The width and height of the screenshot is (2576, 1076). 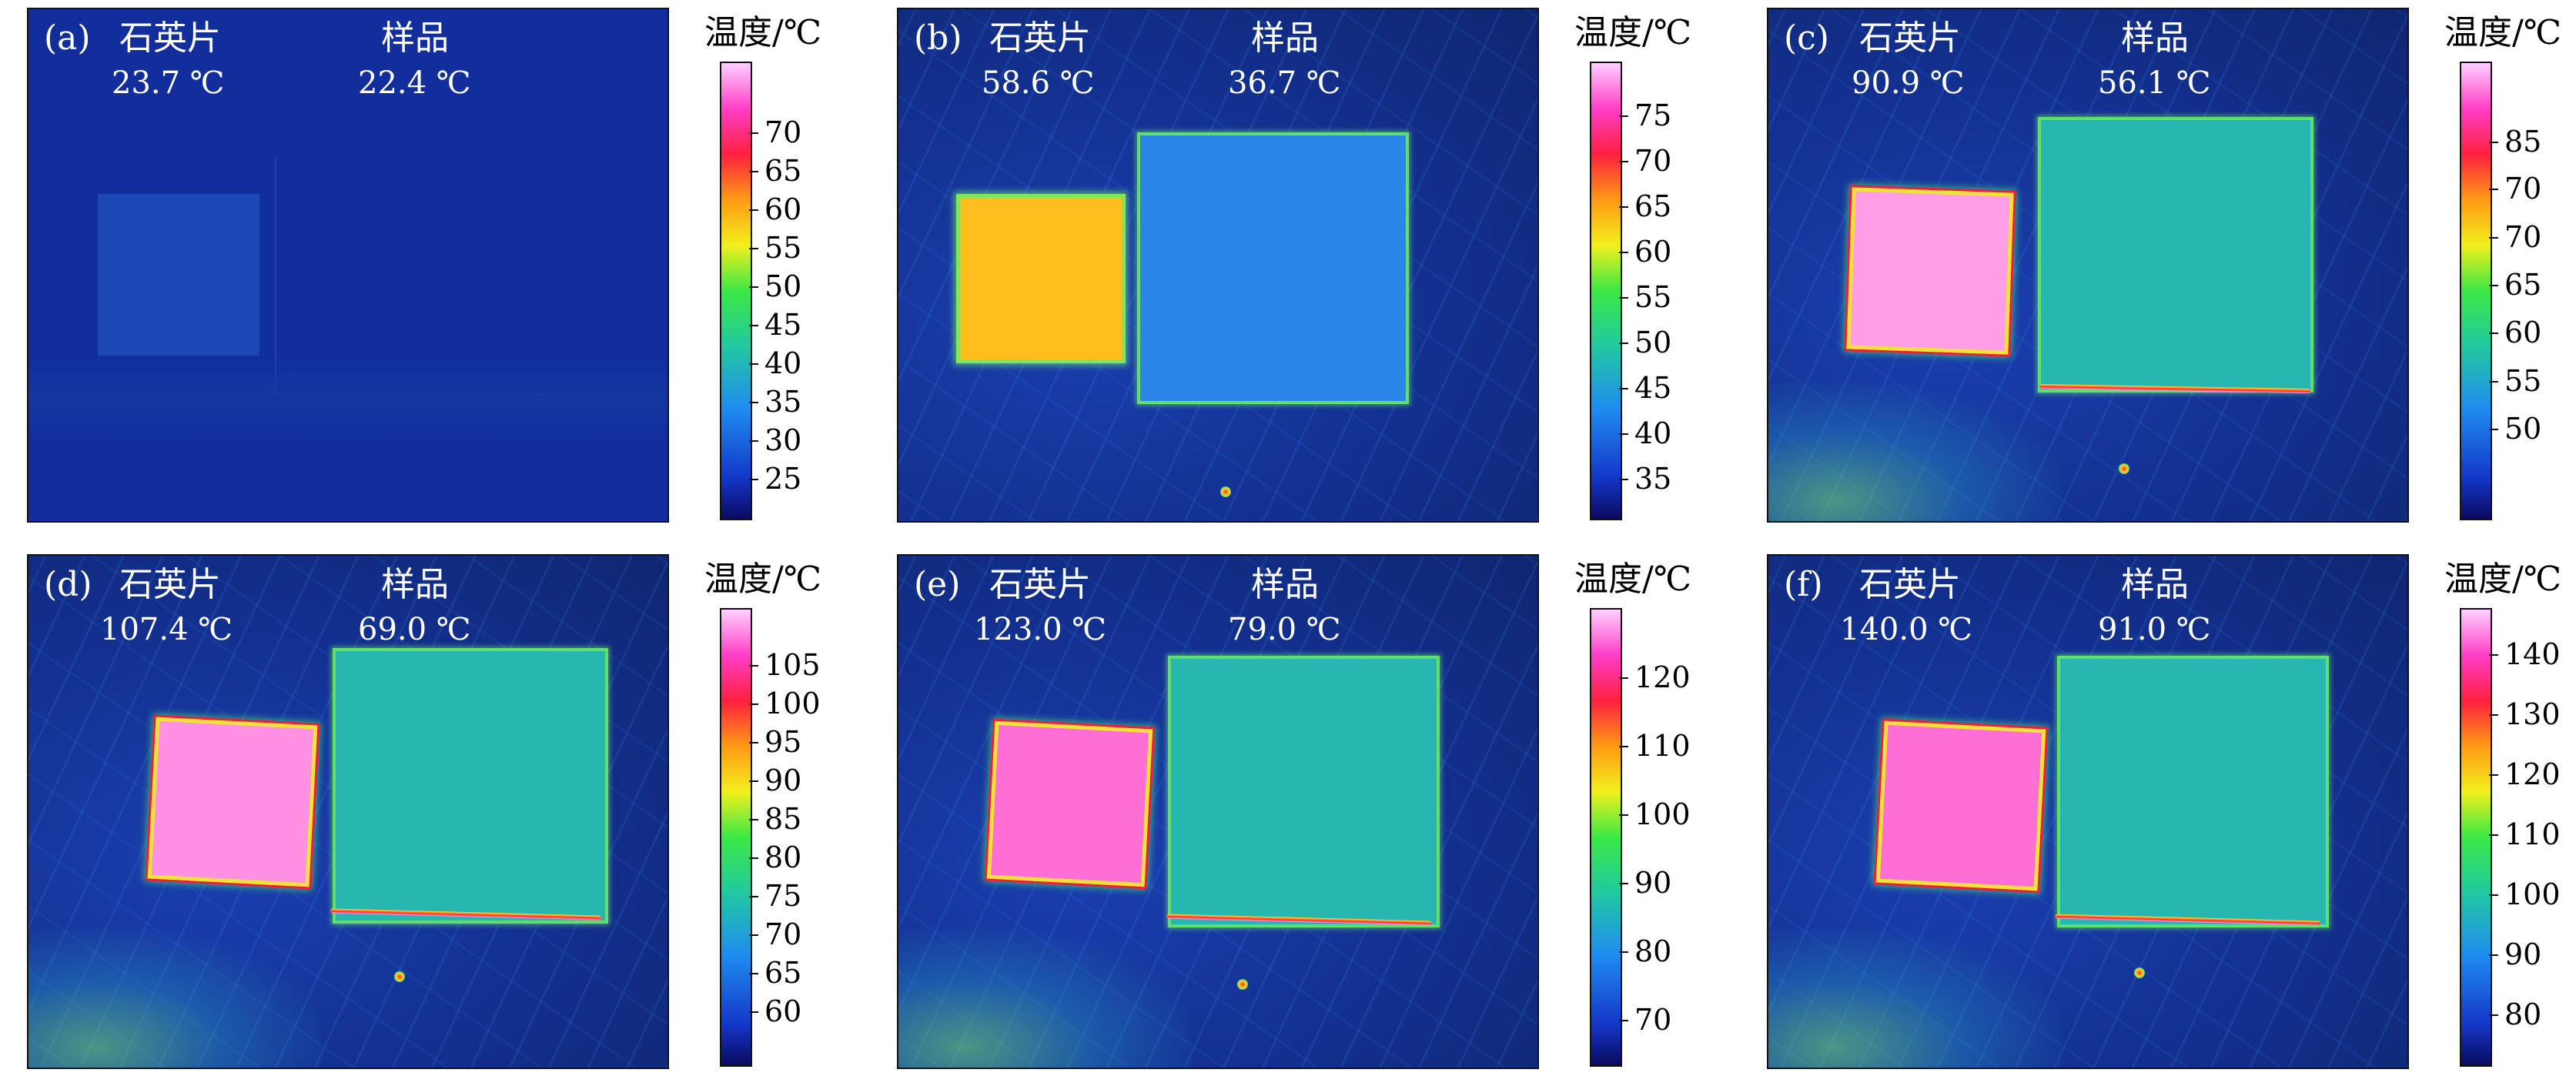 I want to click on tick-label: 45, so click(x=783, y=325).